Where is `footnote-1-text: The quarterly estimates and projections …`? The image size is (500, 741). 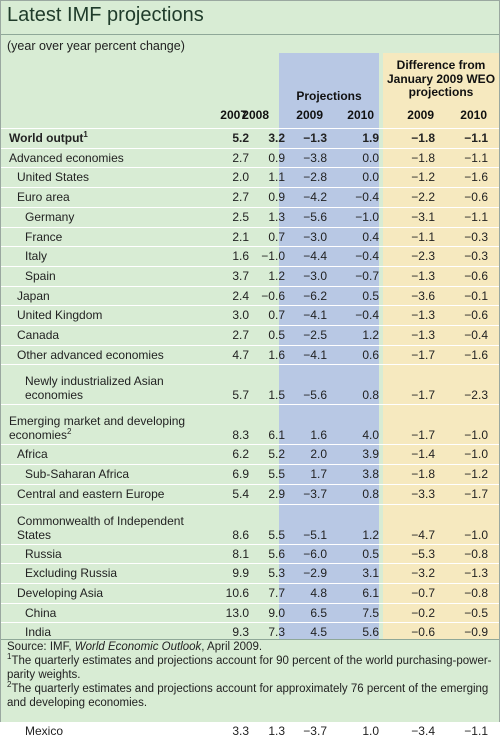
footnote-1-text: The quarterly estimates and projections … is located at coordinates (249, 668).